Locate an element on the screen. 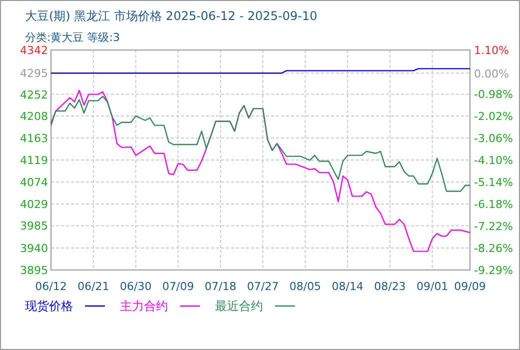  y-tick-label: 4295 is located at coordinates (34, 73).